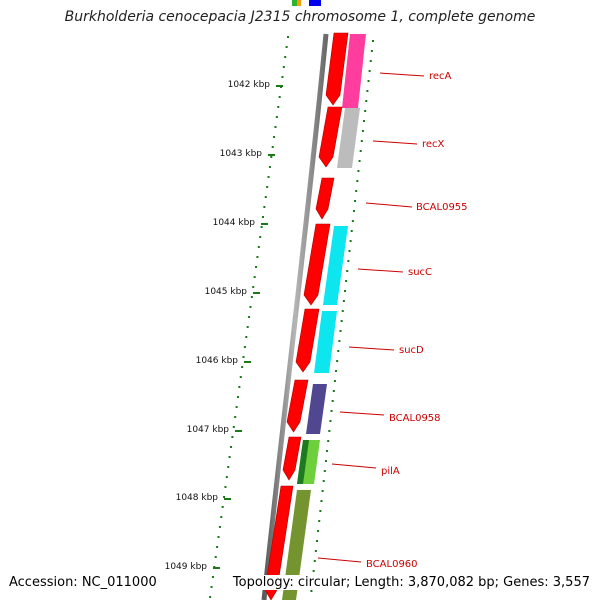  Describe the element at coordinates (249, 85) in the screenshot. I see `scale-label: 1042 kbp` at that location.